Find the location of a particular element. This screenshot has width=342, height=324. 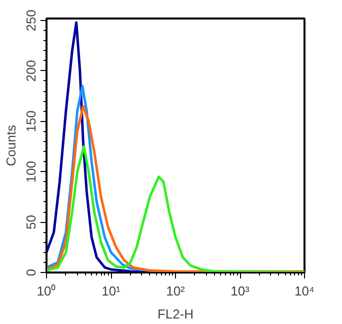

x-tick-label: 10⁴ is located at coordinates (304, 291).